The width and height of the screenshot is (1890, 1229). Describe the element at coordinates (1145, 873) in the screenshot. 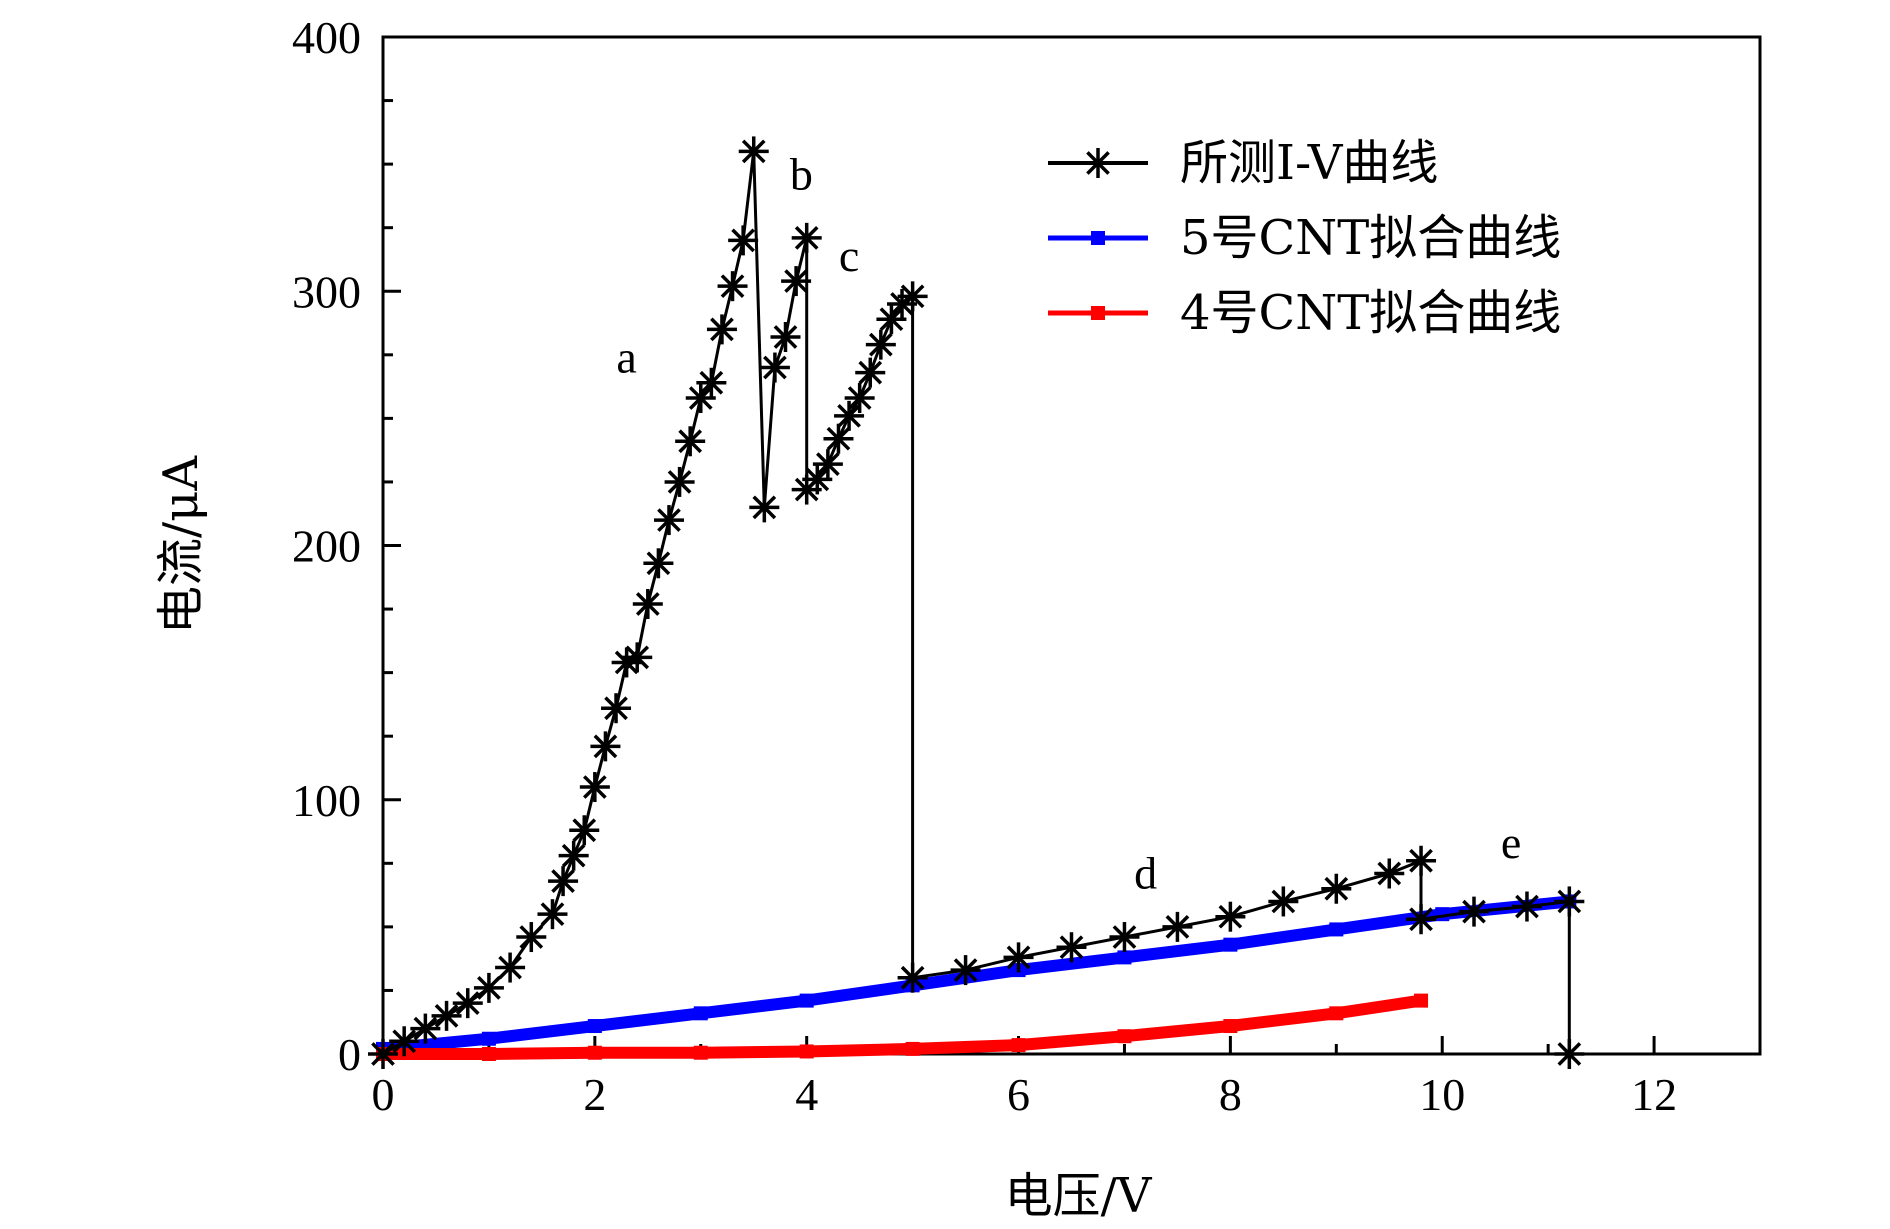

I see `curve-label-d: d` at that location.